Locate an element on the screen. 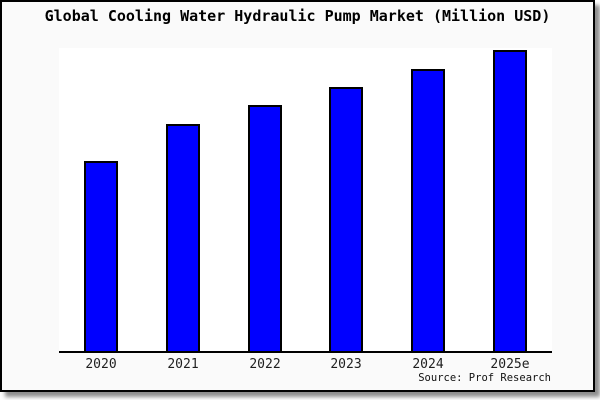 Image resolution: width=600 pixels, height=400 pixels. bar-2021 is located at coordinates (183, 237).